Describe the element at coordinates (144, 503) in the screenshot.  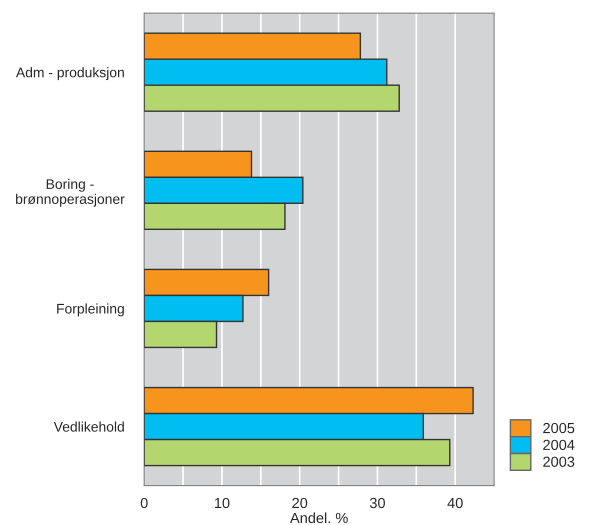
I see `x-tick-label: 0` at that location.